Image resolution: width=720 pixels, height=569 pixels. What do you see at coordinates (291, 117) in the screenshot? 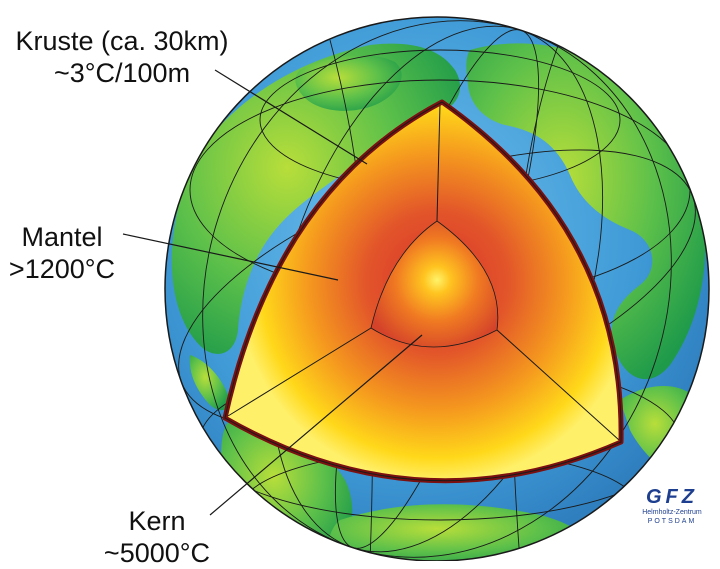
I see `leader-line-crust` at bounding box center [291, 117].